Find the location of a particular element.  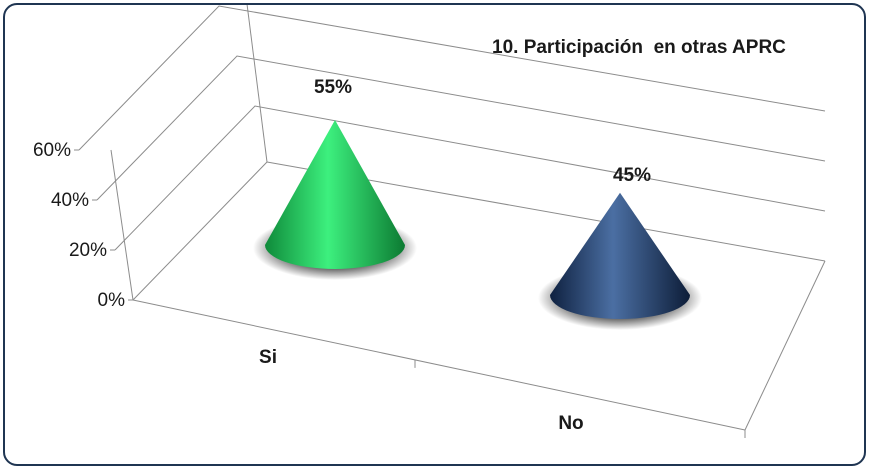

y-tick-label: 20% is located at coordinates (88, 250).